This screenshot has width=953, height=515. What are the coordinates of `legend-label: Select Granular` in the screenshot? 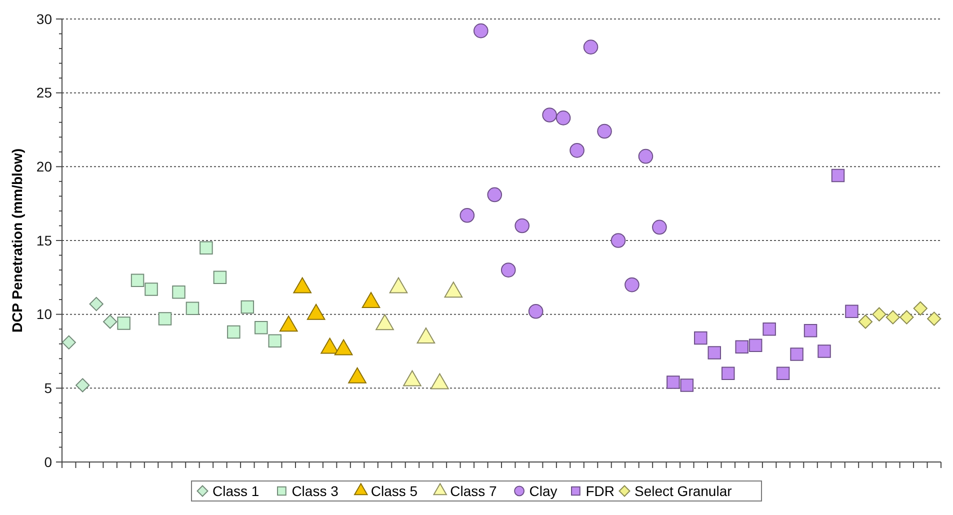 It's located at (683, 490).